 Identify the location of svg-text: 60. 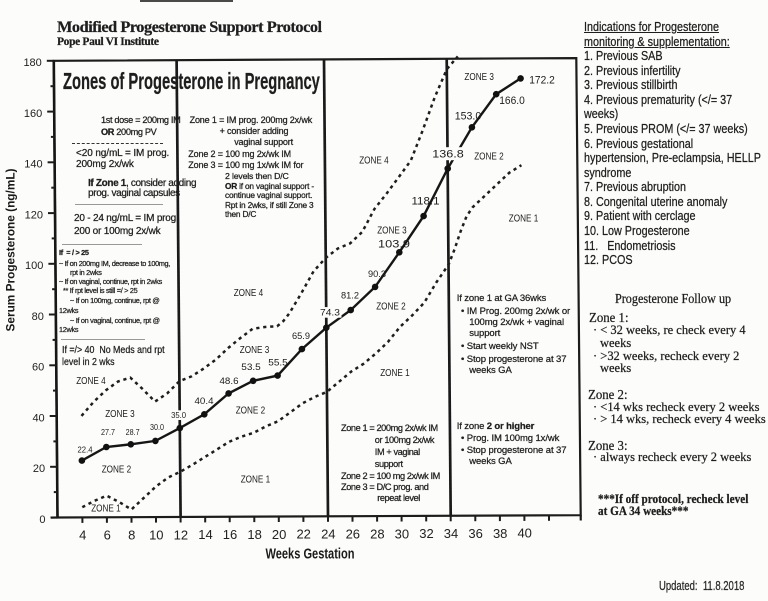
(38, 368).